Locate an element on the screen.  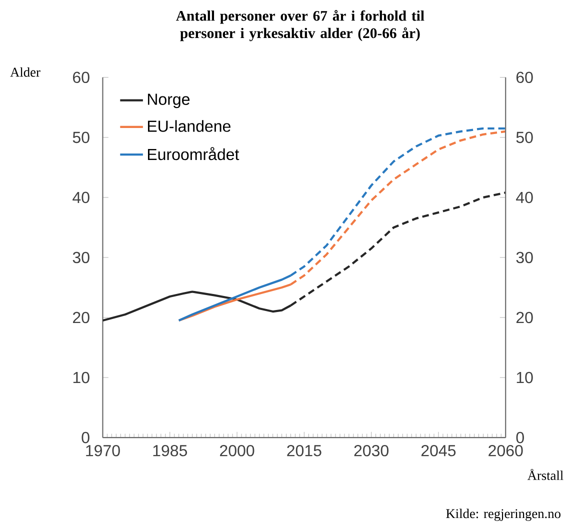
y-tick-label: 10 is located at coordinates (81, 378).